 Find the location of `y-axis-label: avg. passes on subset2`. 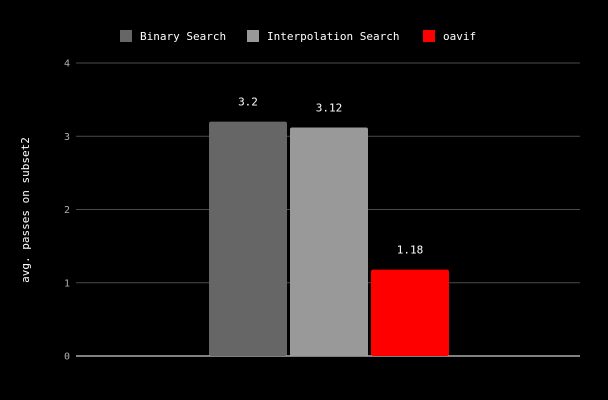

y-axis-label: avg. passes on subset2 is located at coordinates (25, 210).